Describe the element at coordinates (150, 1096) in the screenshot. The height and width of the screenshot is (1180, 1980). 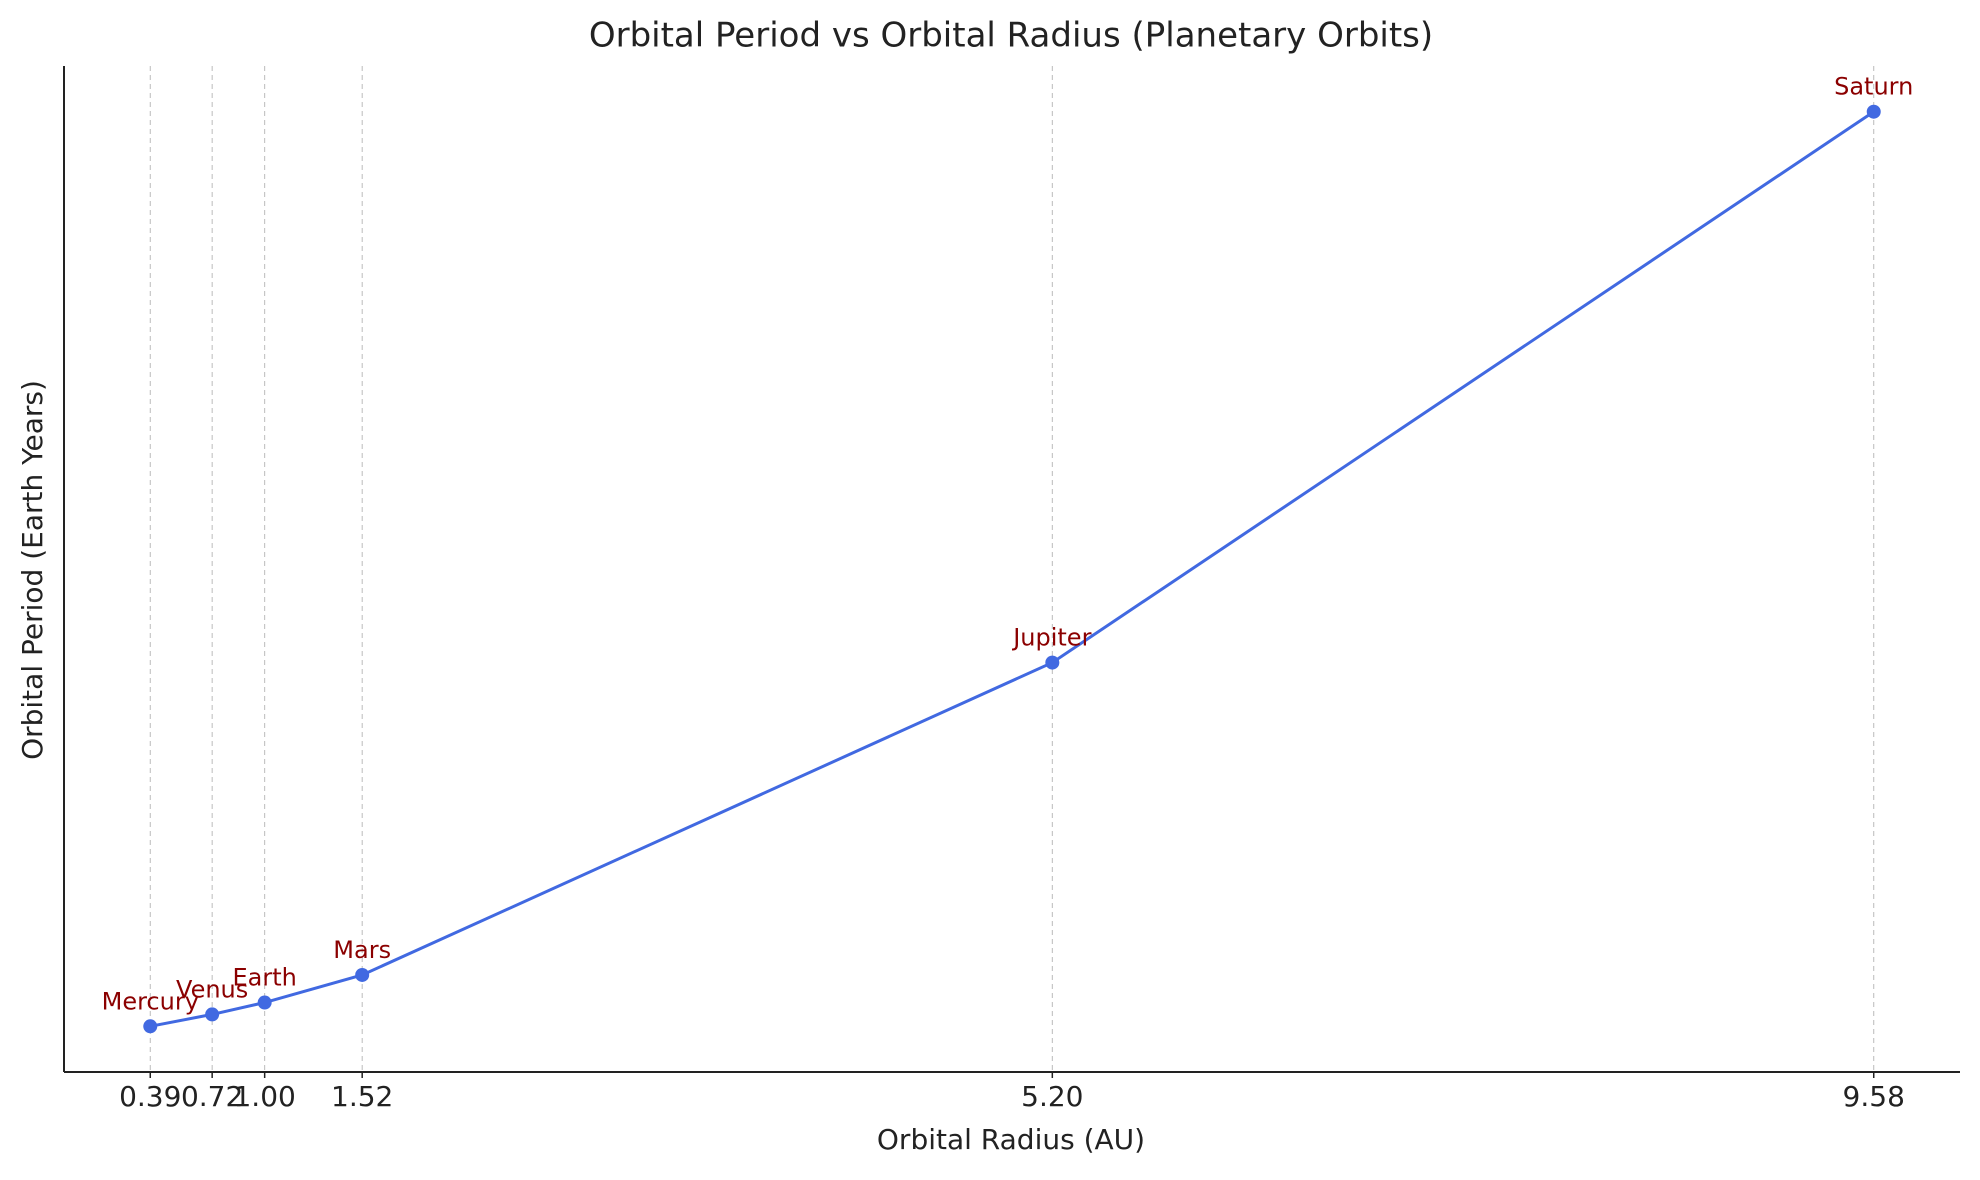
I see `x-tick-label: 0.39` at that location.